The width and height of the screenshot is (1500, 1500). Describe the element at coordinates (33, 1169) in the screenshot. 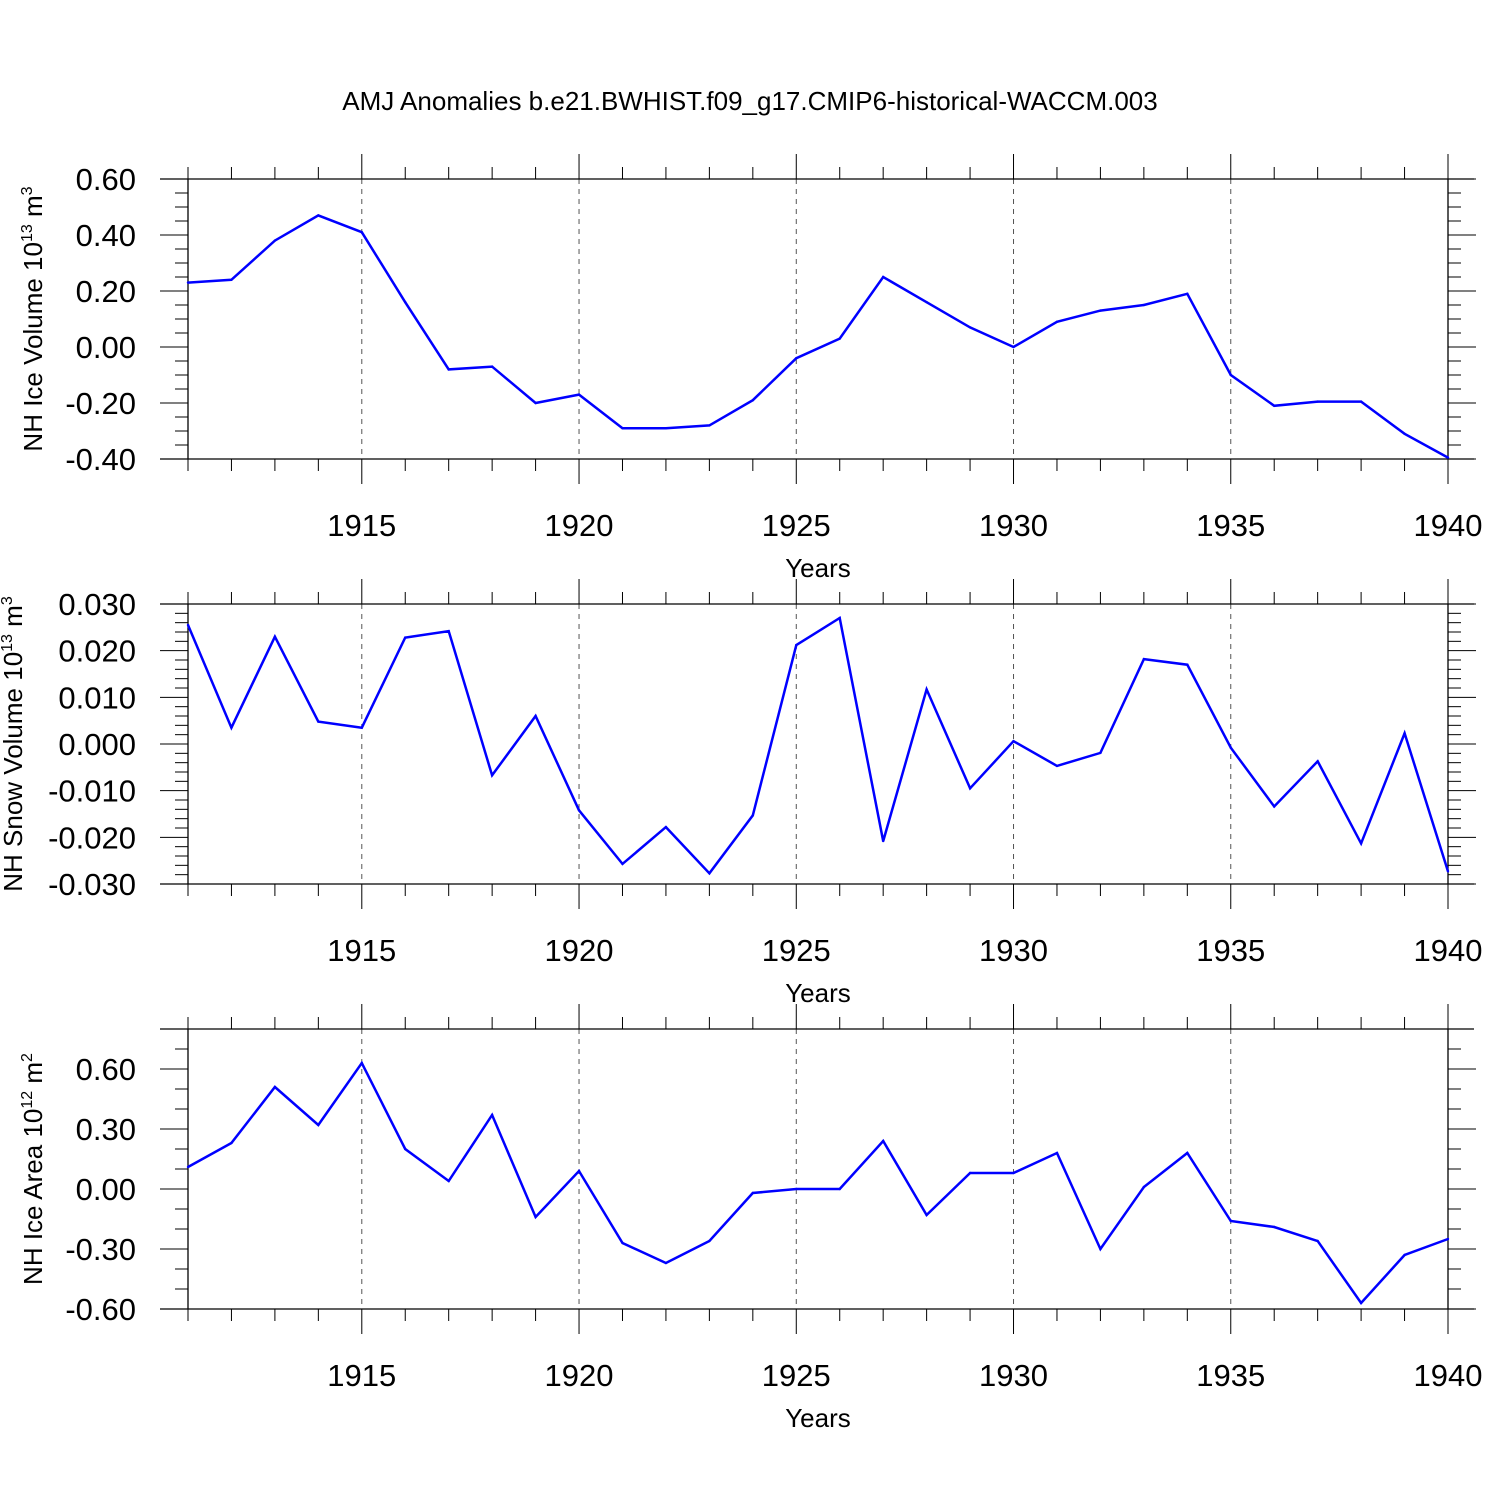

I see `y-axis-label: NH Ice Area 1012 m2` at that location.